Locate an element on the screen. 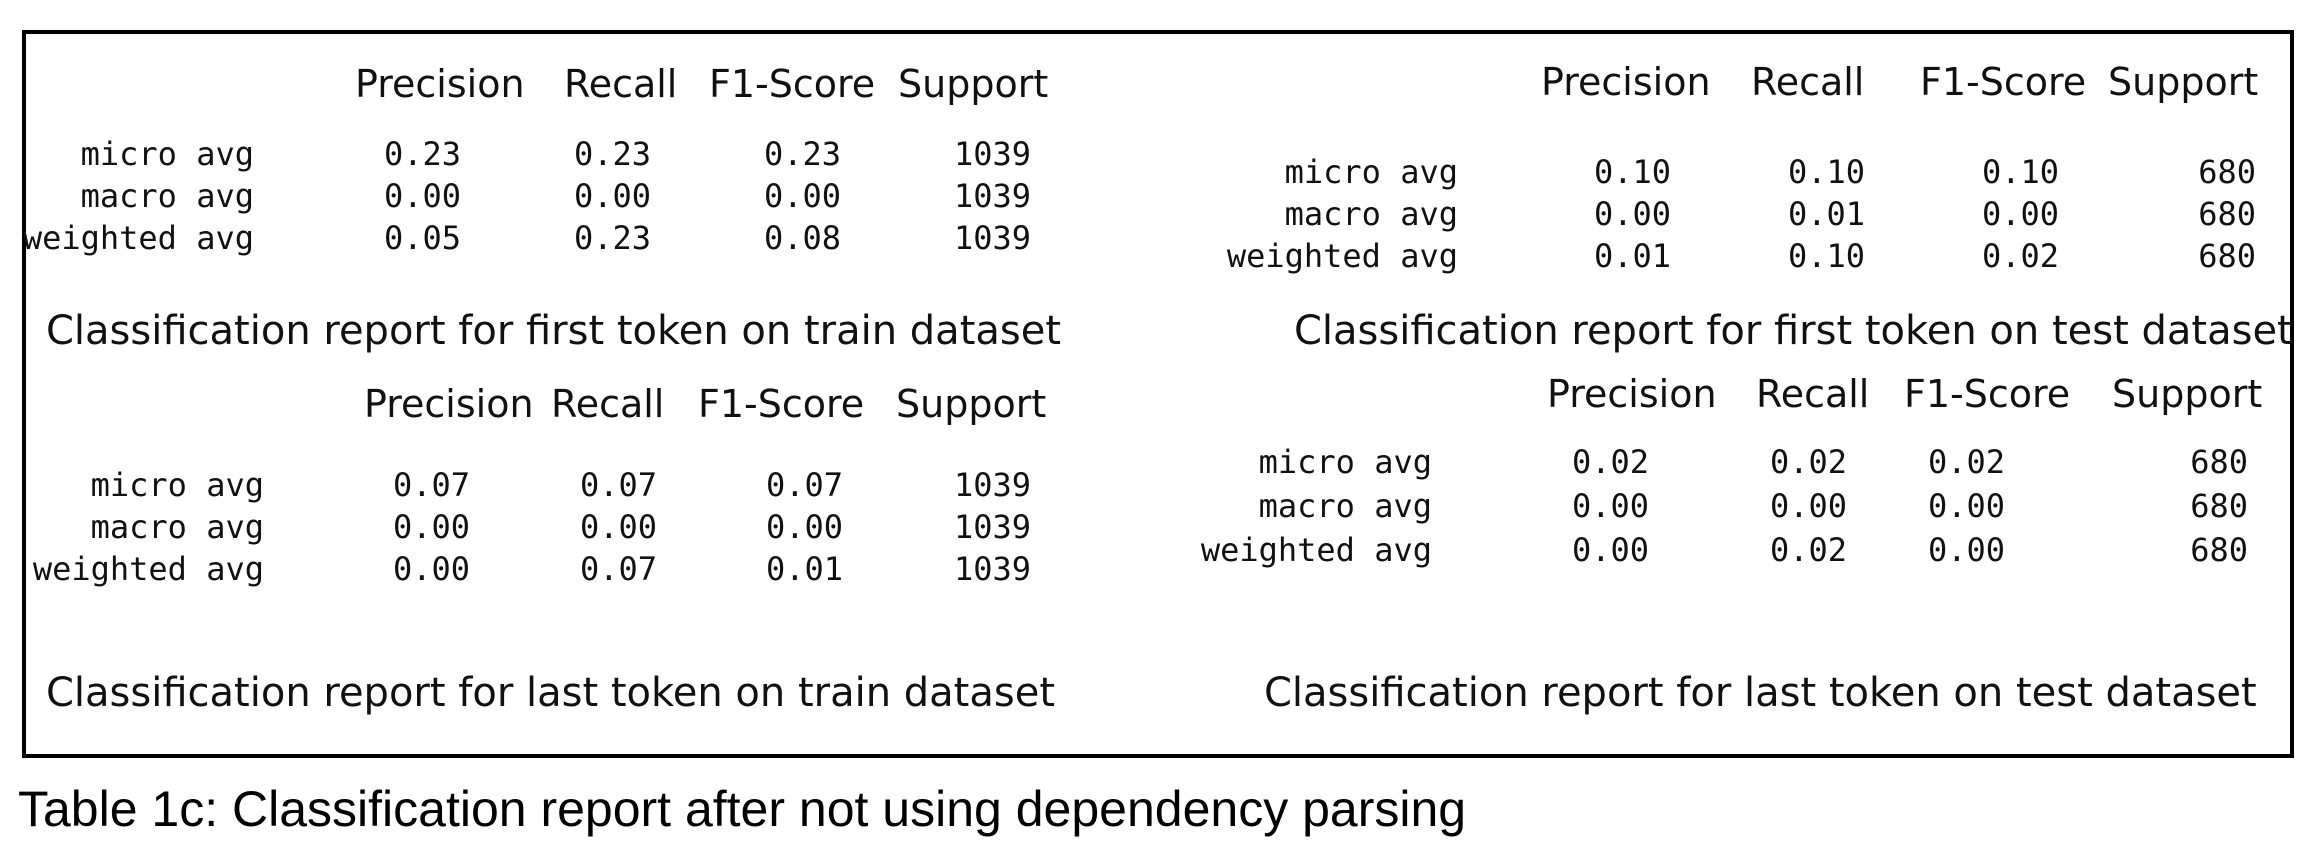 This screenshot has height=864, width=2314. cell-precision: 0.01 is located at coordinates (1633, 256).